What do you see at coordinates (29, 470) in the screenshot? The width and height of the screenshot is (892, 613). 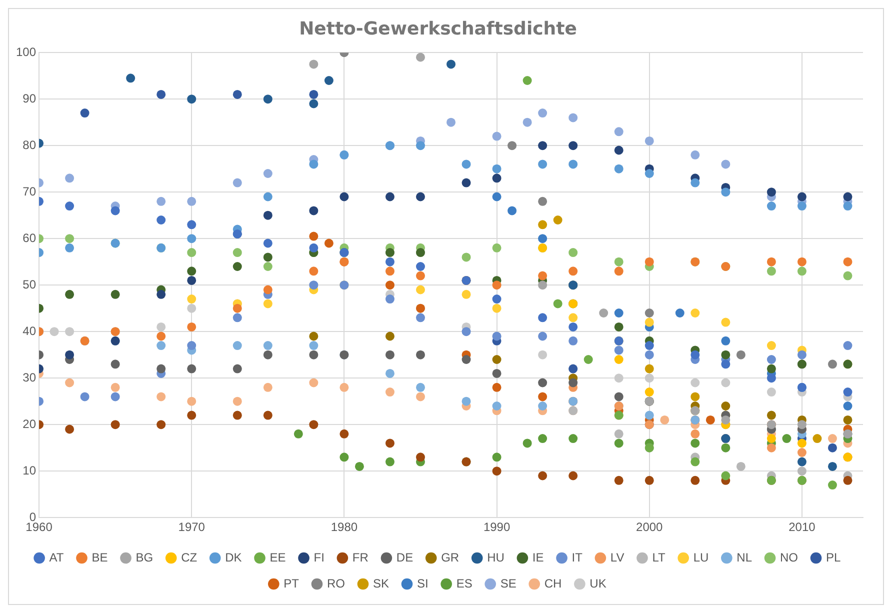 I see `y-tick-label: 10` at bounding box center [29, 470].